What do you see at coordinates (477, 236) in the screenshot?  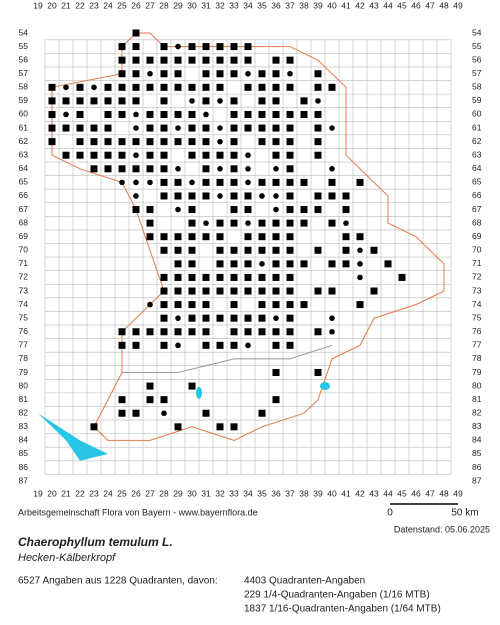 I see `row-label: 69` at bounding box center [477, 236].